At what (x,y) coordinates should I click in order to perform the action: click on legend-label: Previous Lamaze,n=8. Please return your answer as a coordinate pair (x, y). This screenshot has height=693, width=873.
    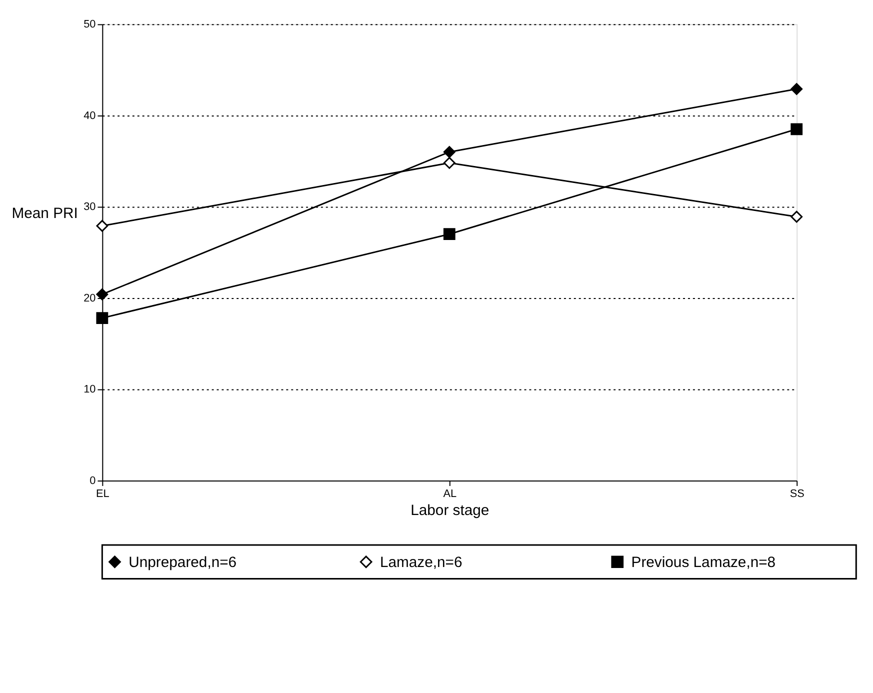
    Looking at the image, I should click on (703, 562).